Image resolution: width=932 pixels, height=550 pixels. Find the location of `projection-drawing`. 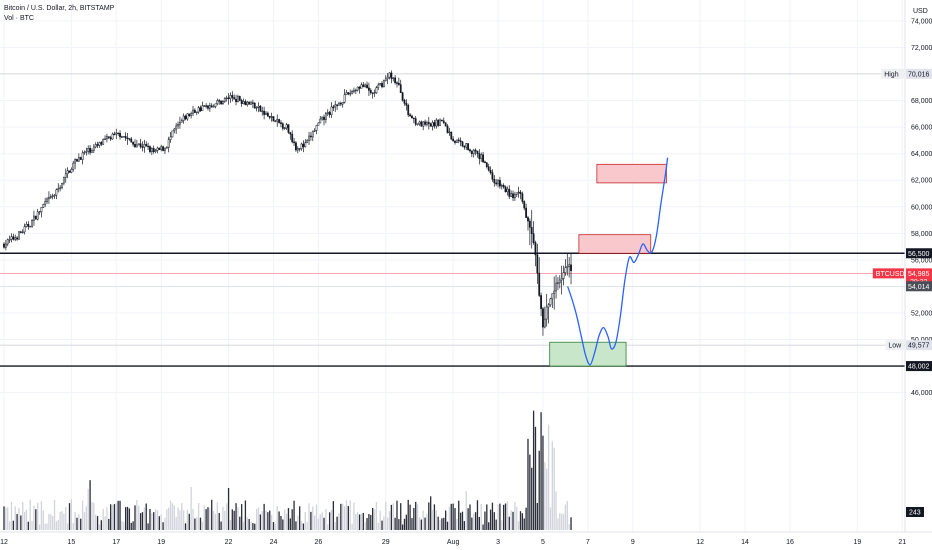

projection-drawing is located at coordinates (618, 261).